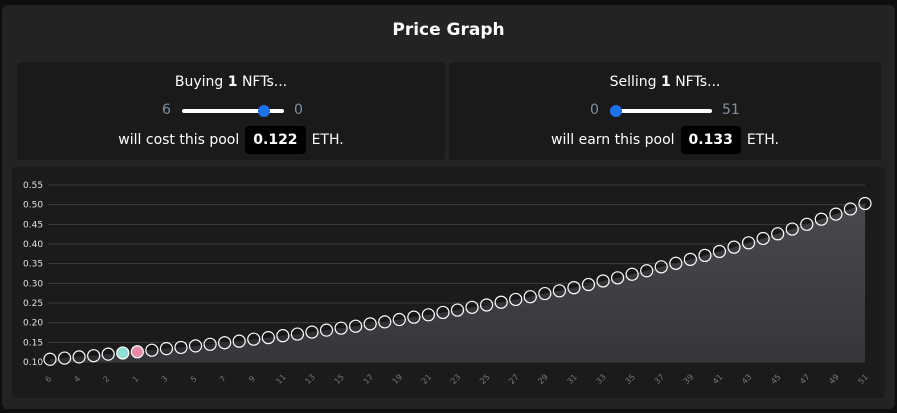 This screenshot has height=413, width=897. I want to click on y-tick-label: 0.20, so click(33, 324).